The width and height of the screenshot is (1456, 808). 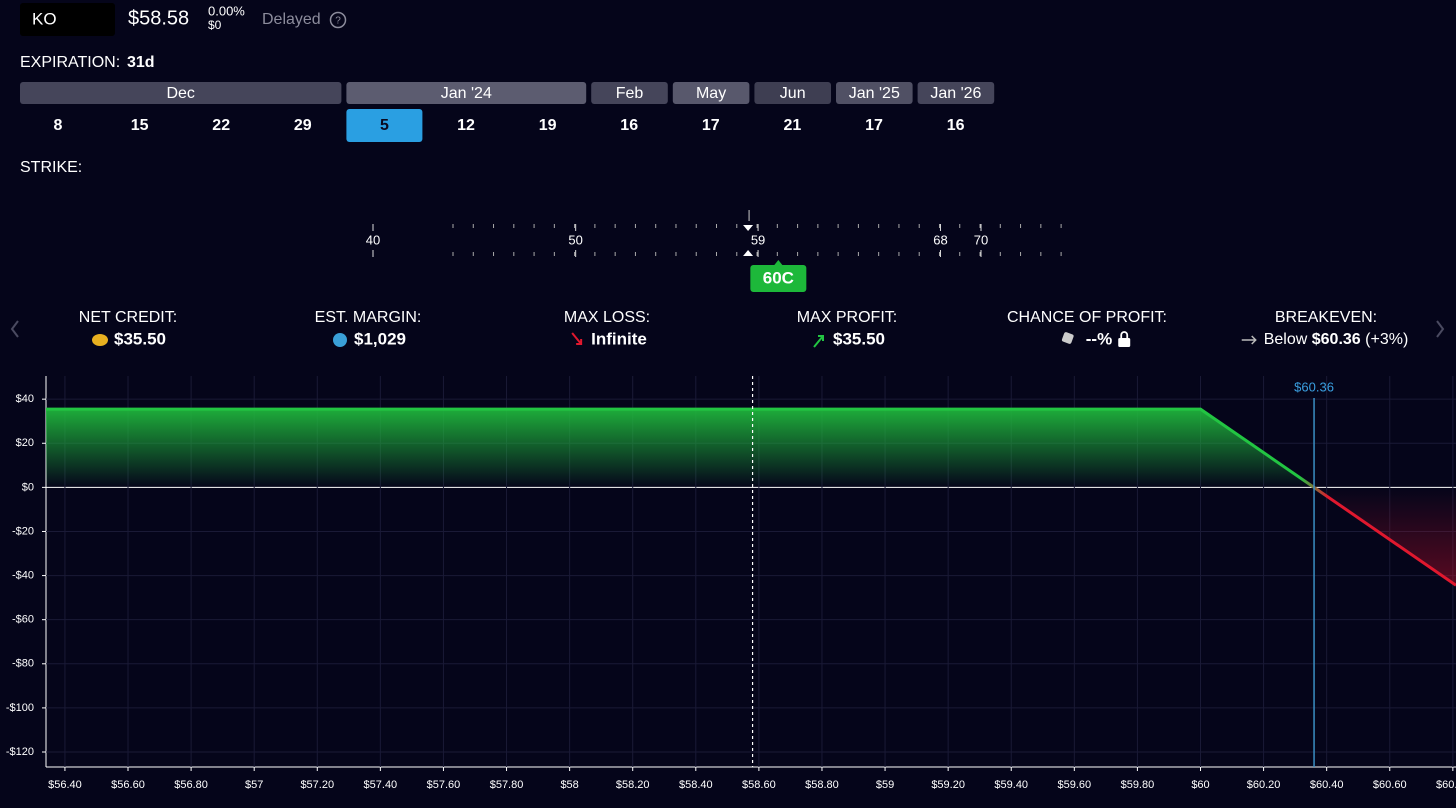 I want to click on x-tick-label: $56.40, so click(x=65, y=785).